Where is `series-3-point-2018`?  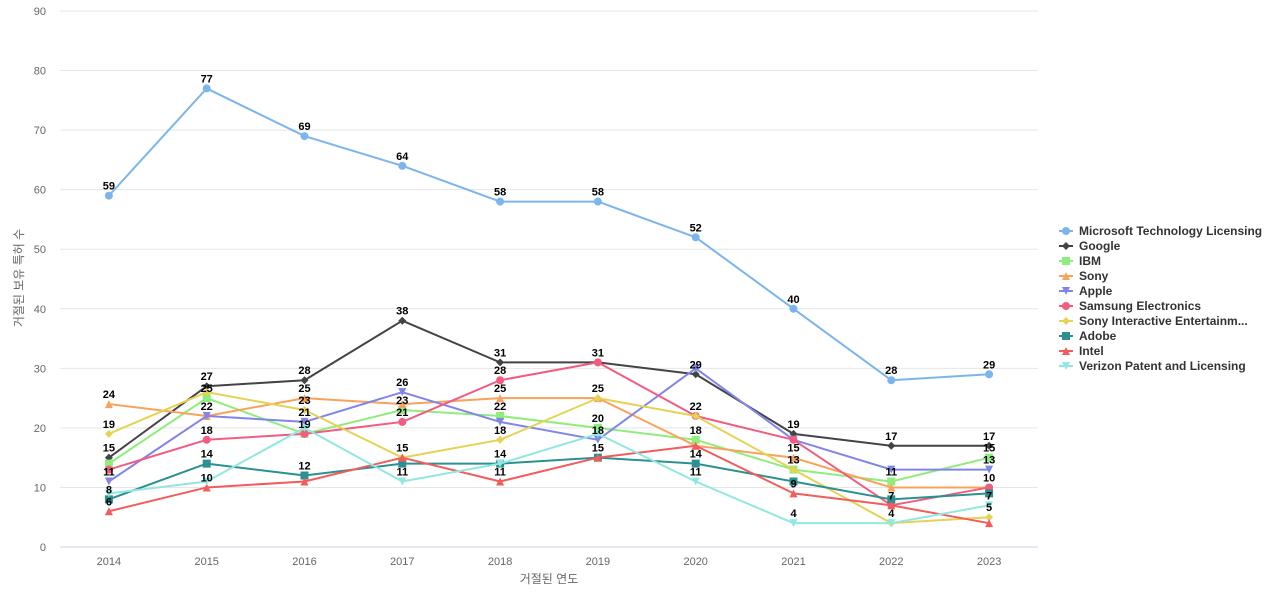
series-3-point-2018 is located at coordinates (500, 398).